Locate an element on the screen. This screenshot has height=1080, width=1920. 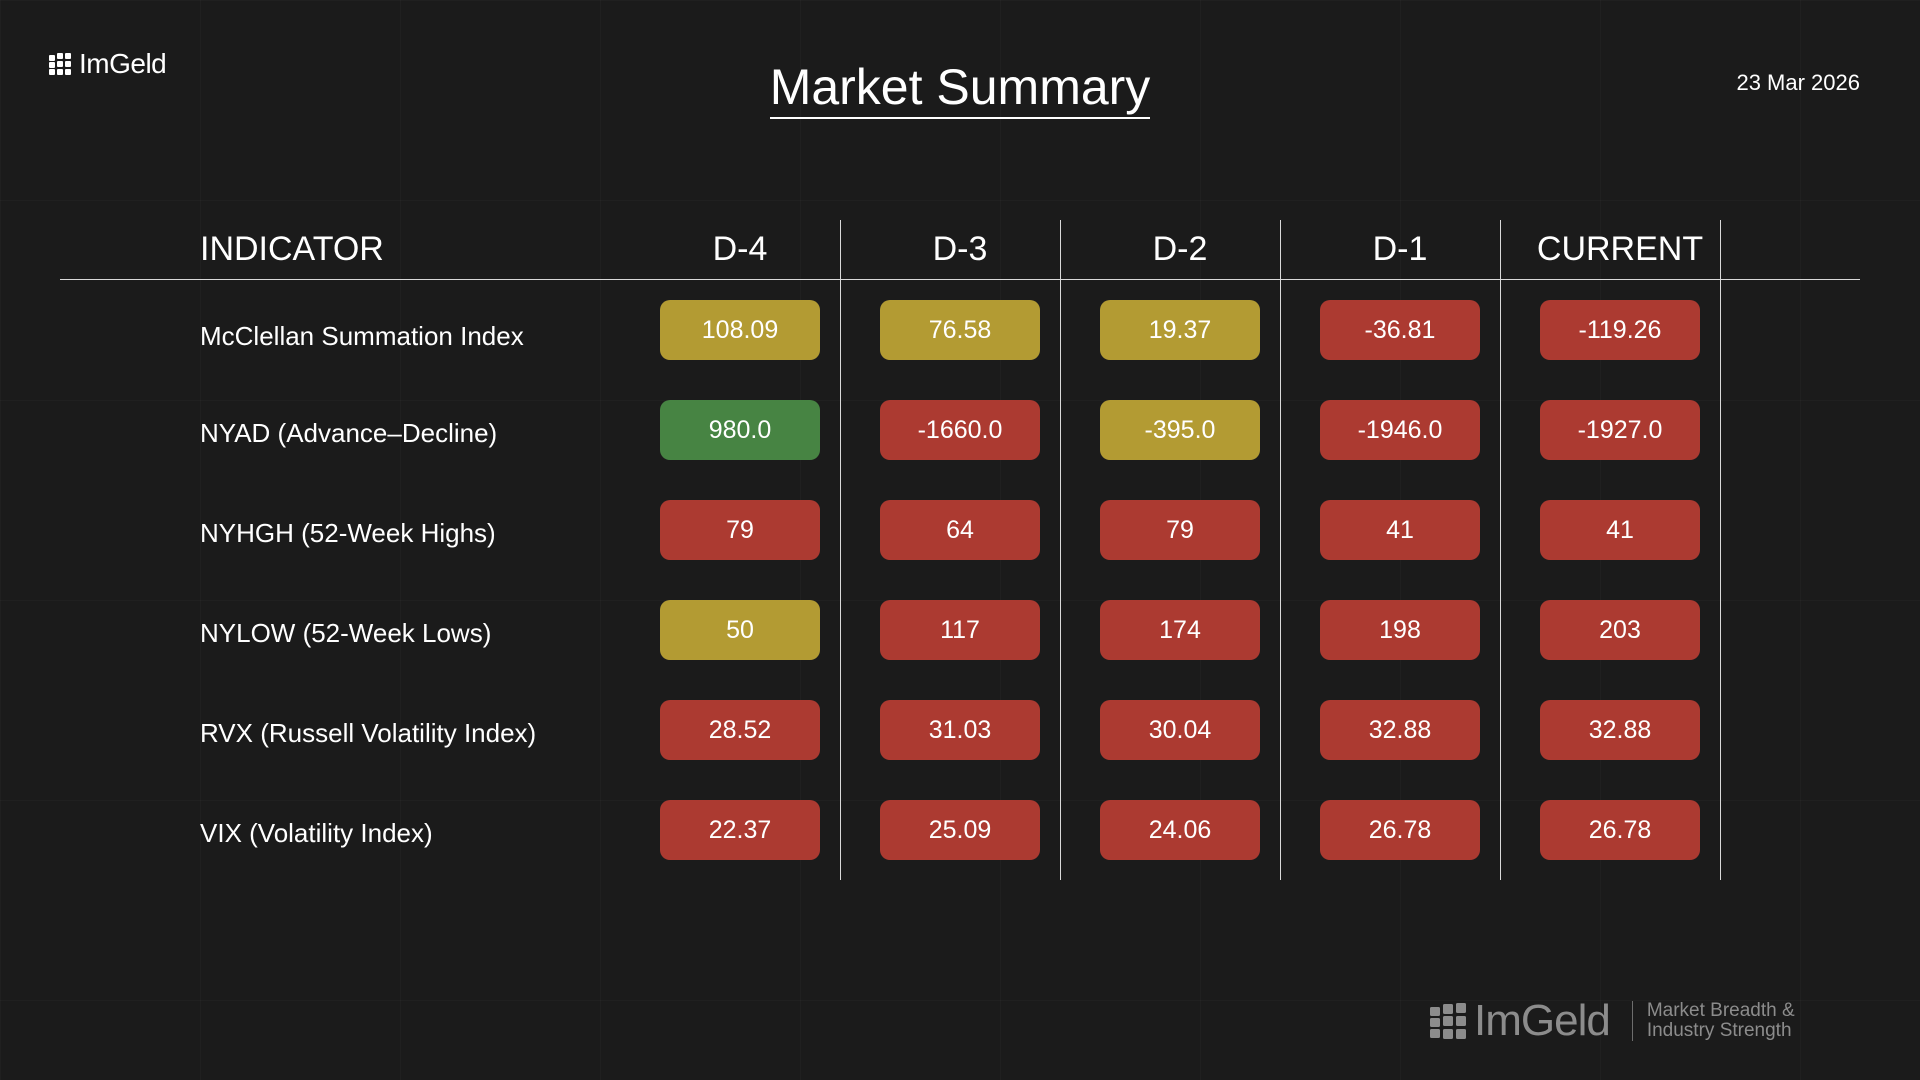
footer-tagline: Market Breadth & Industry Strength is located at coordinates (1721, 1021).